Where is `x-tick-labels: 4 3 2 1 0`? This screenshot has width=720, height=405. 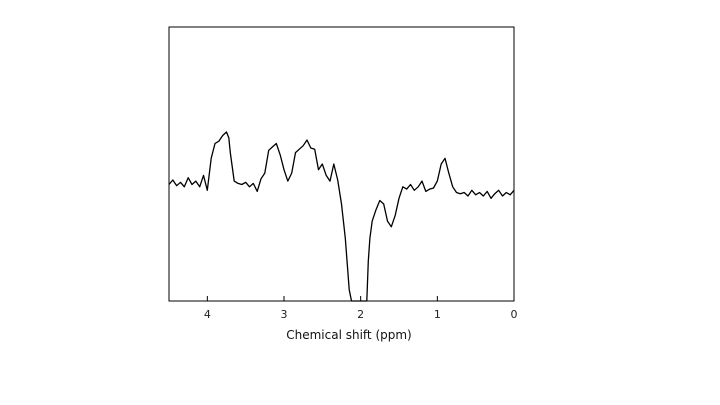
x-tick-labels: 4 3 2 1 0 is located at coordinates (361, 314).